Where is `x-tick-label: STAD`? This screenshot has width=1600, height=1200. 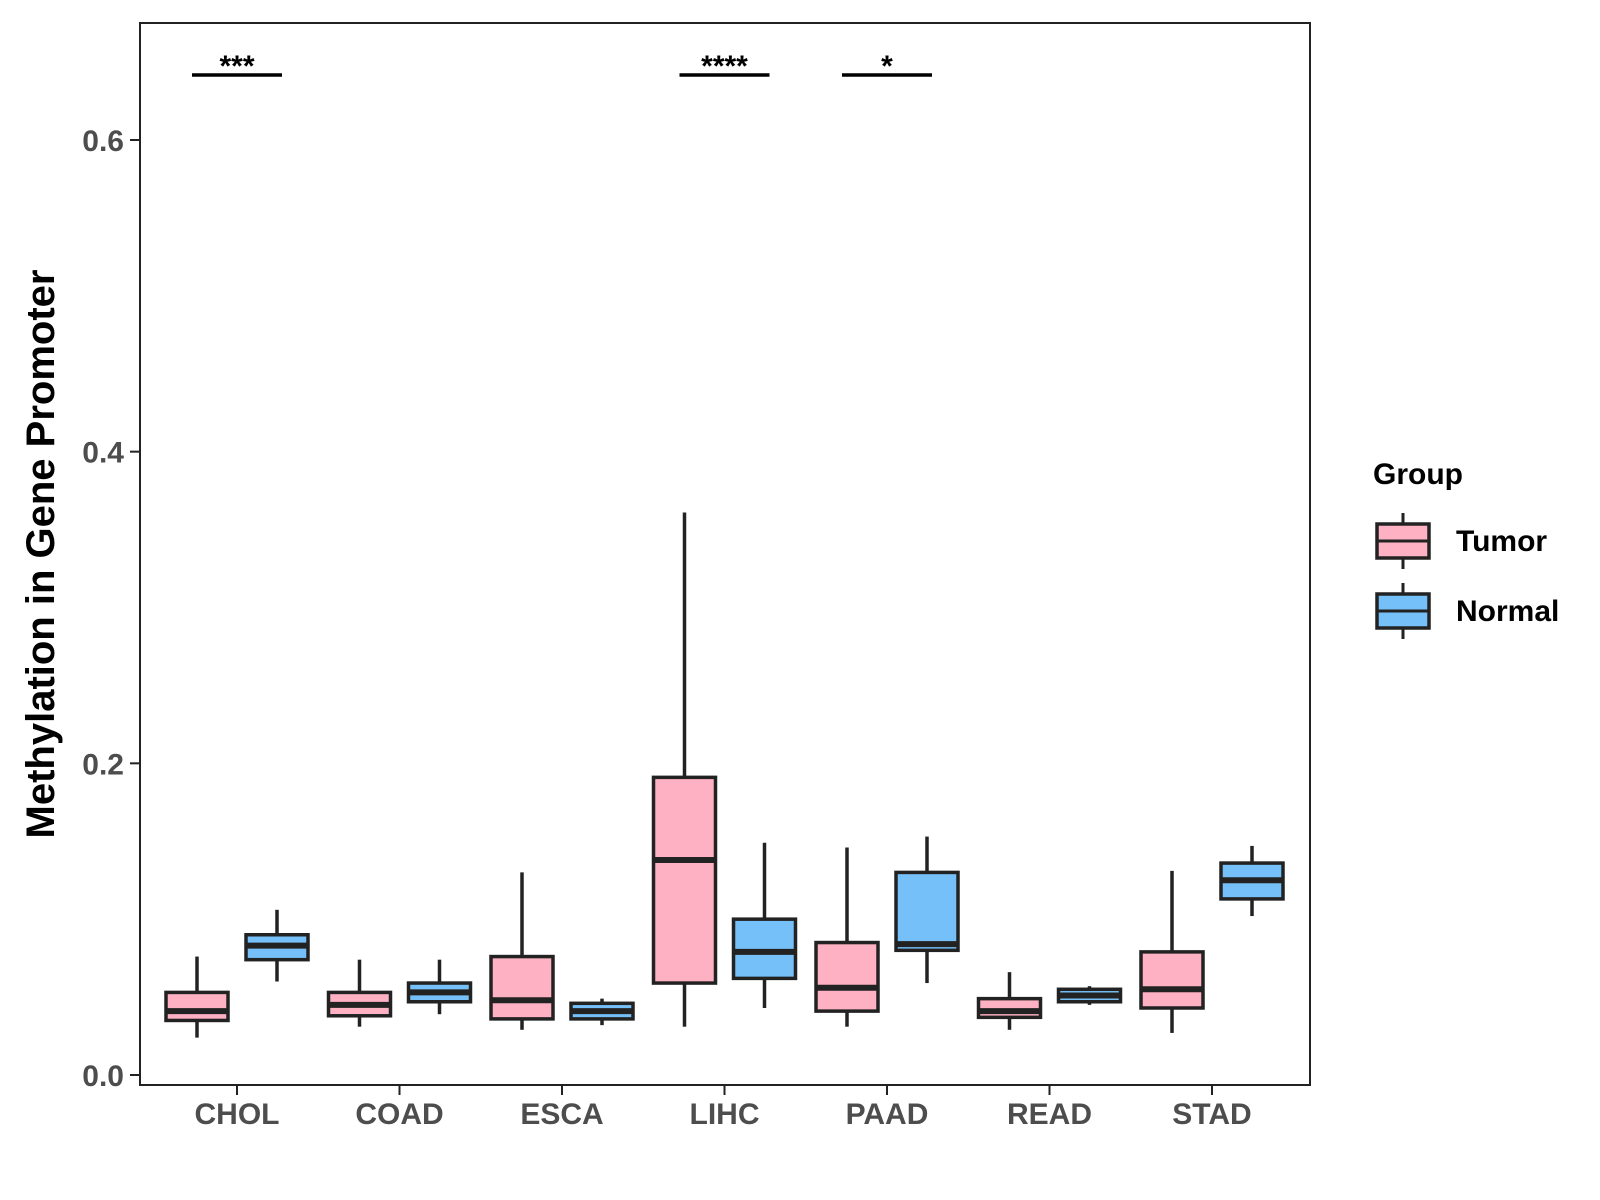 x-tick-label: STAD is located at coordinates (1211, 1114).